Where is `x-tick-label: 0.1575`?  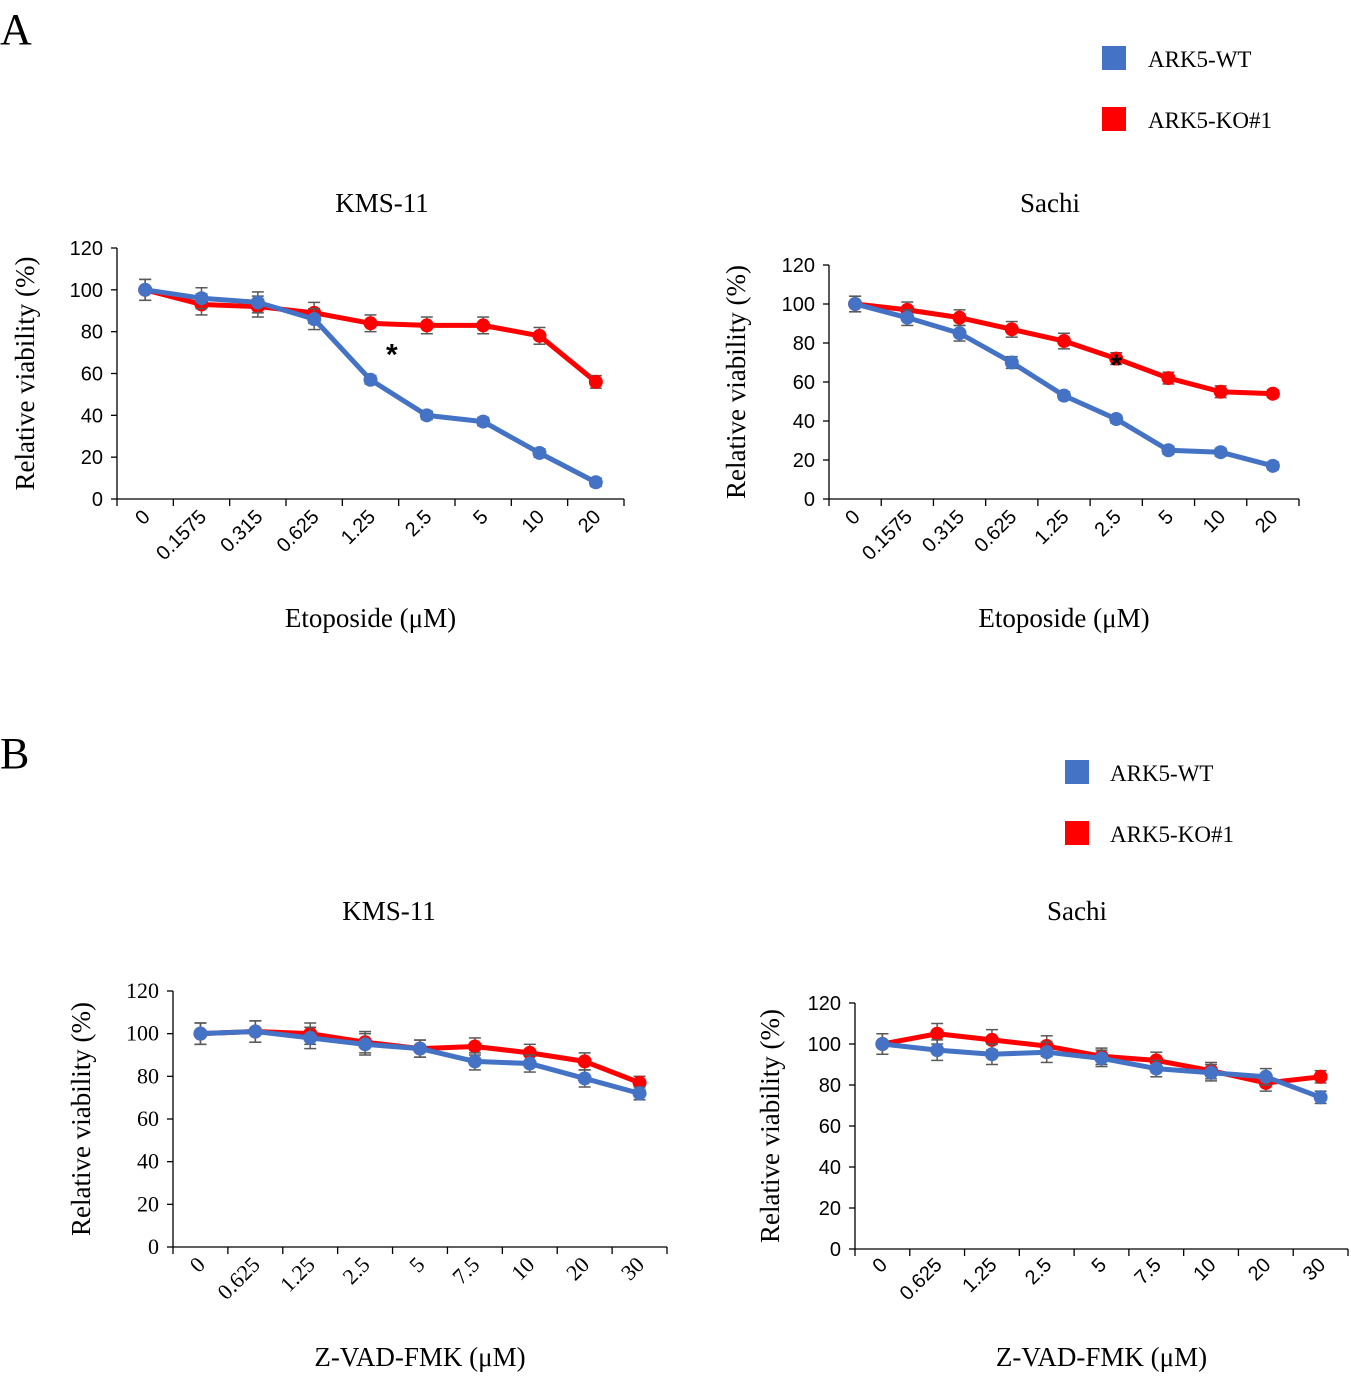 x-tick-label: 0.1575 is located at coordinates (181, 535).